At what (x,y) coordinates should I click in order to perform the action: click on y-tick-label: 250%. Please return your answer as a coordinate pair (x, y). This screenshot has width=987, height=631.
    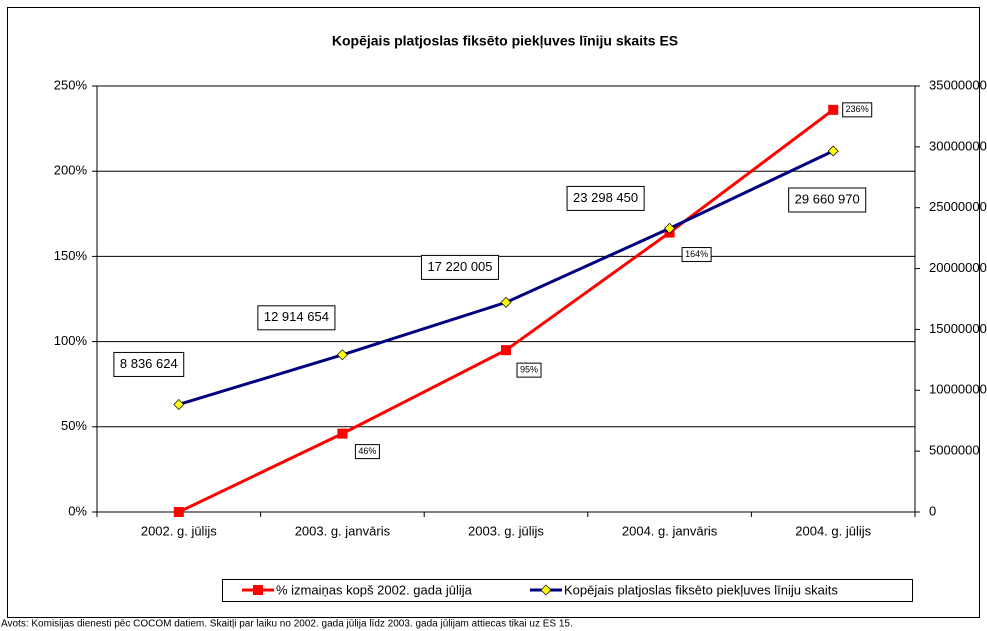
    Looking at the image, I should click on (71, 84).